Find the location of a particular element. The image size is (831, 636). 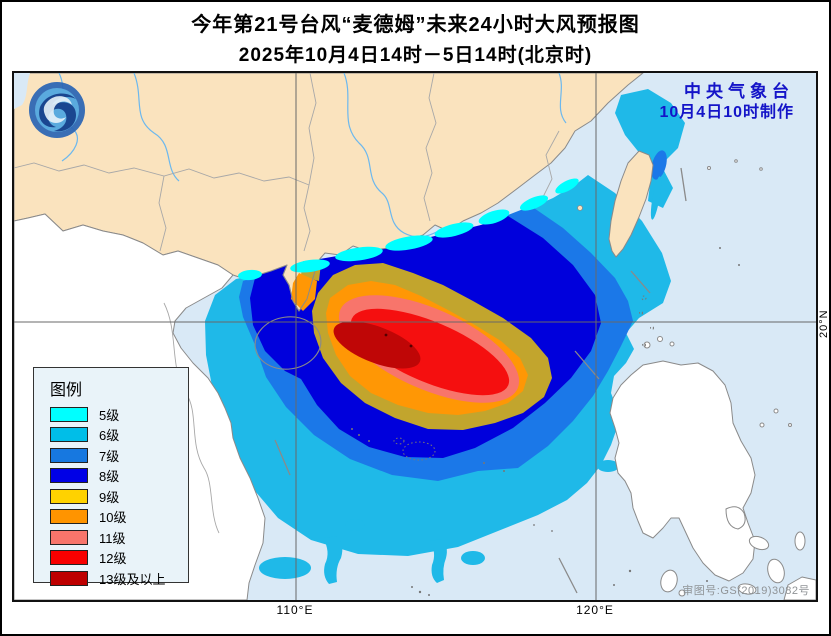

legend-label: 12级 is located at coordinates (113, 559).